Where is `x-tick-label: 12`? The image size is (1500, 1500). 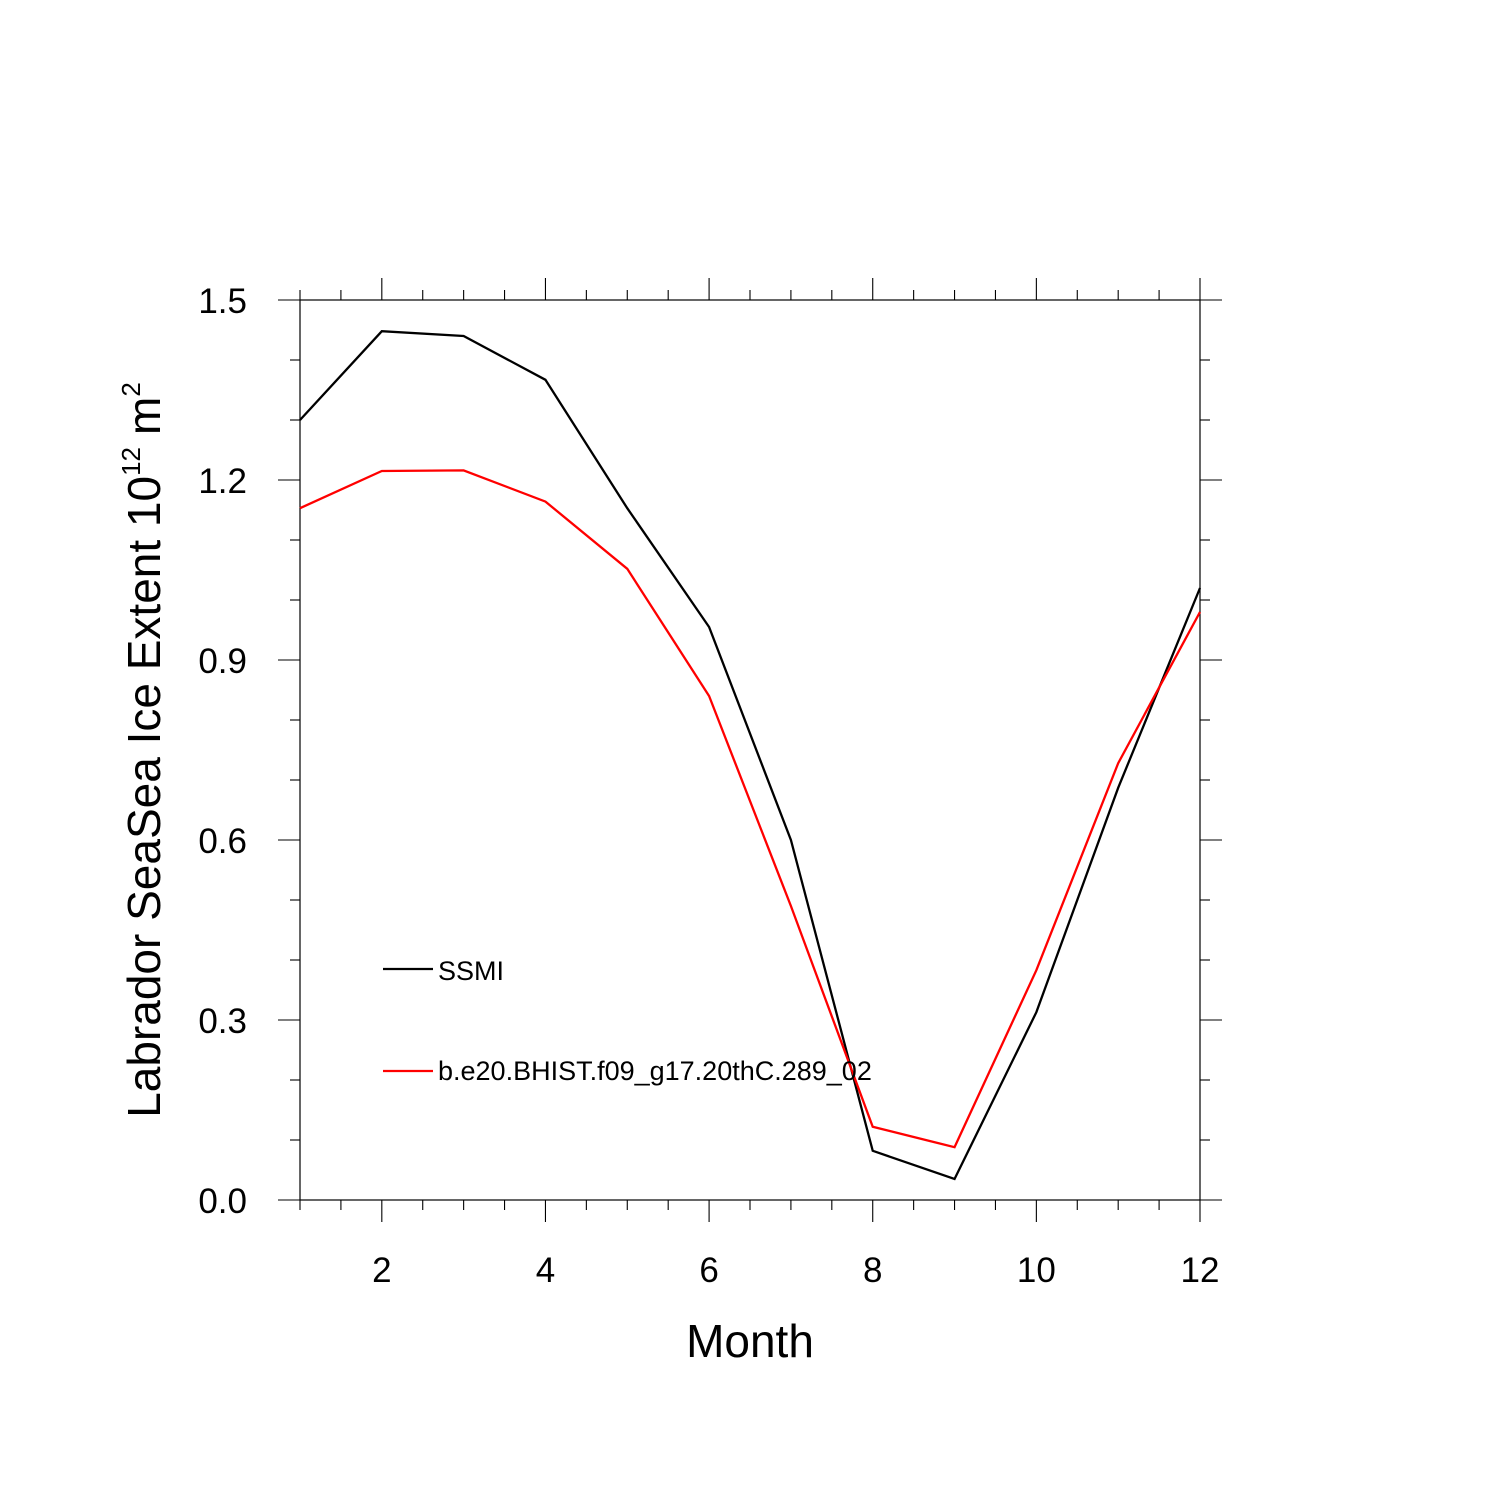
x-tick-label: 12 is located at coordinates (1200, 1270).